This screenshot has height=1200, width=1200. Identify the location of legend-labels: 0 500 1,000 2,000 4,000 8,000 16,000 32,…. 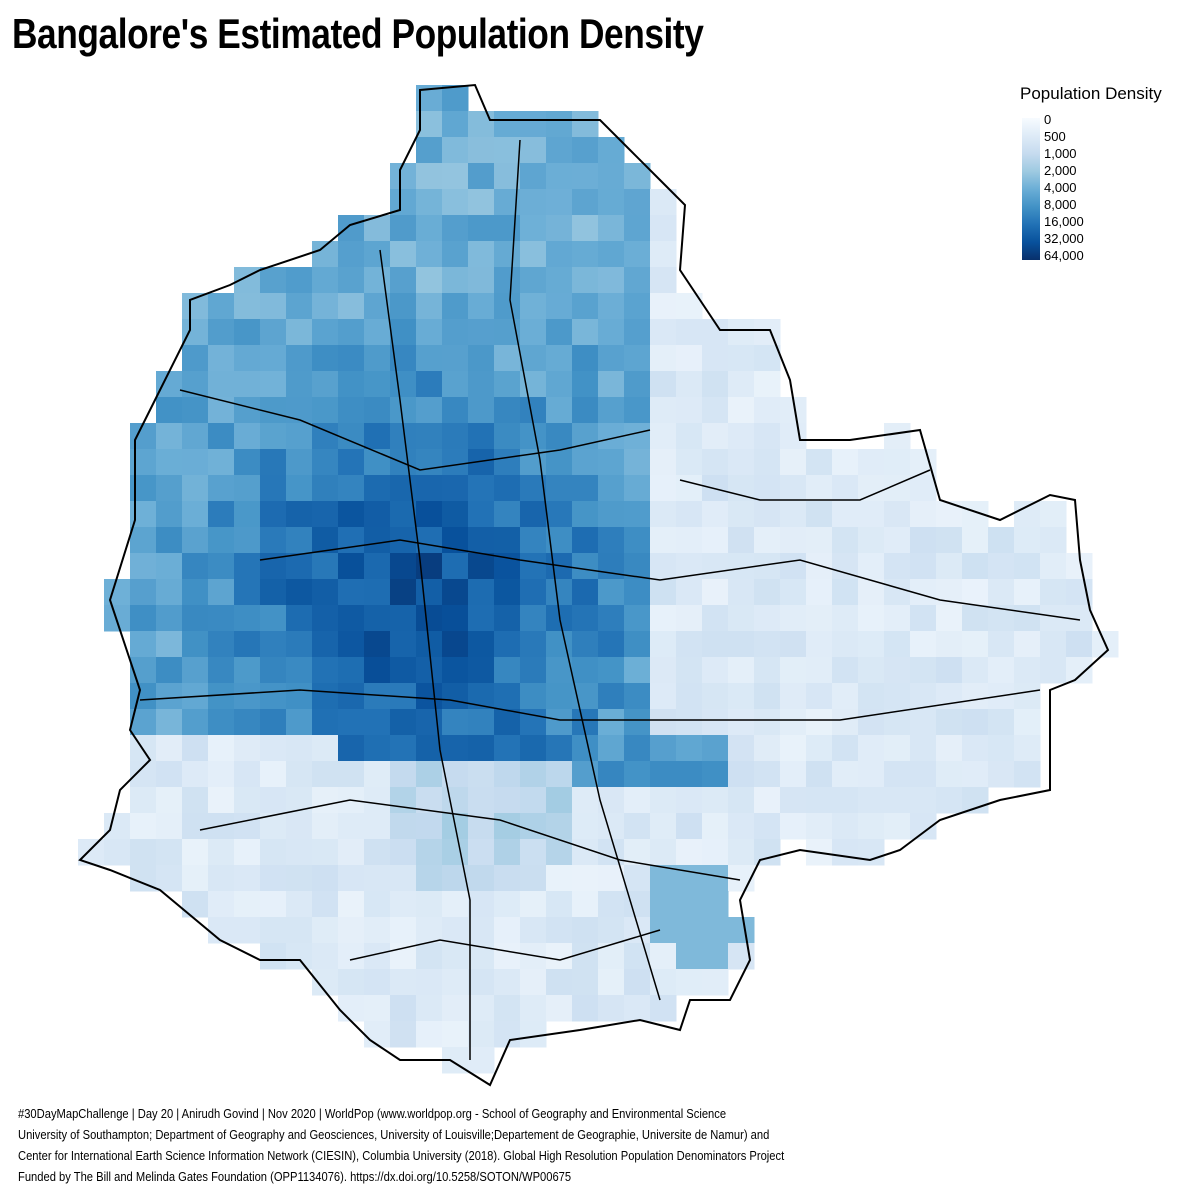
(1064, 187).